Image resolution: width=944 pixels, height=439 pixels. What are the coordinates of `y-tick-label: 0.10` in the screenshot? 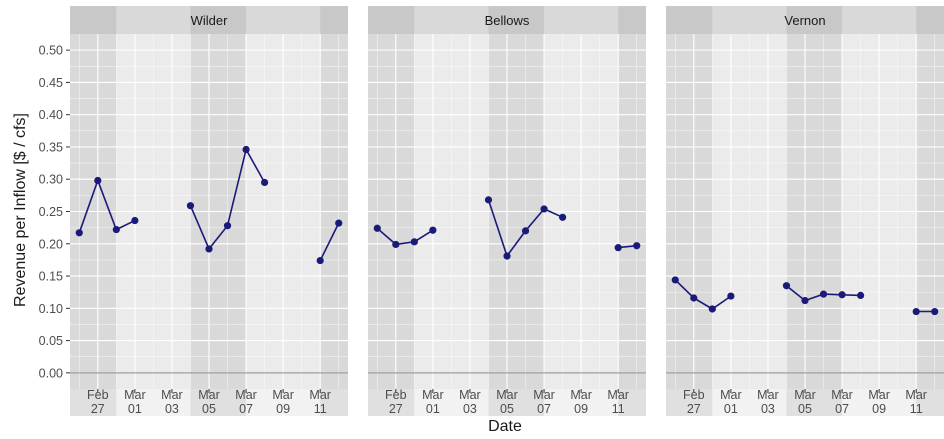 It's located at (51, 309).